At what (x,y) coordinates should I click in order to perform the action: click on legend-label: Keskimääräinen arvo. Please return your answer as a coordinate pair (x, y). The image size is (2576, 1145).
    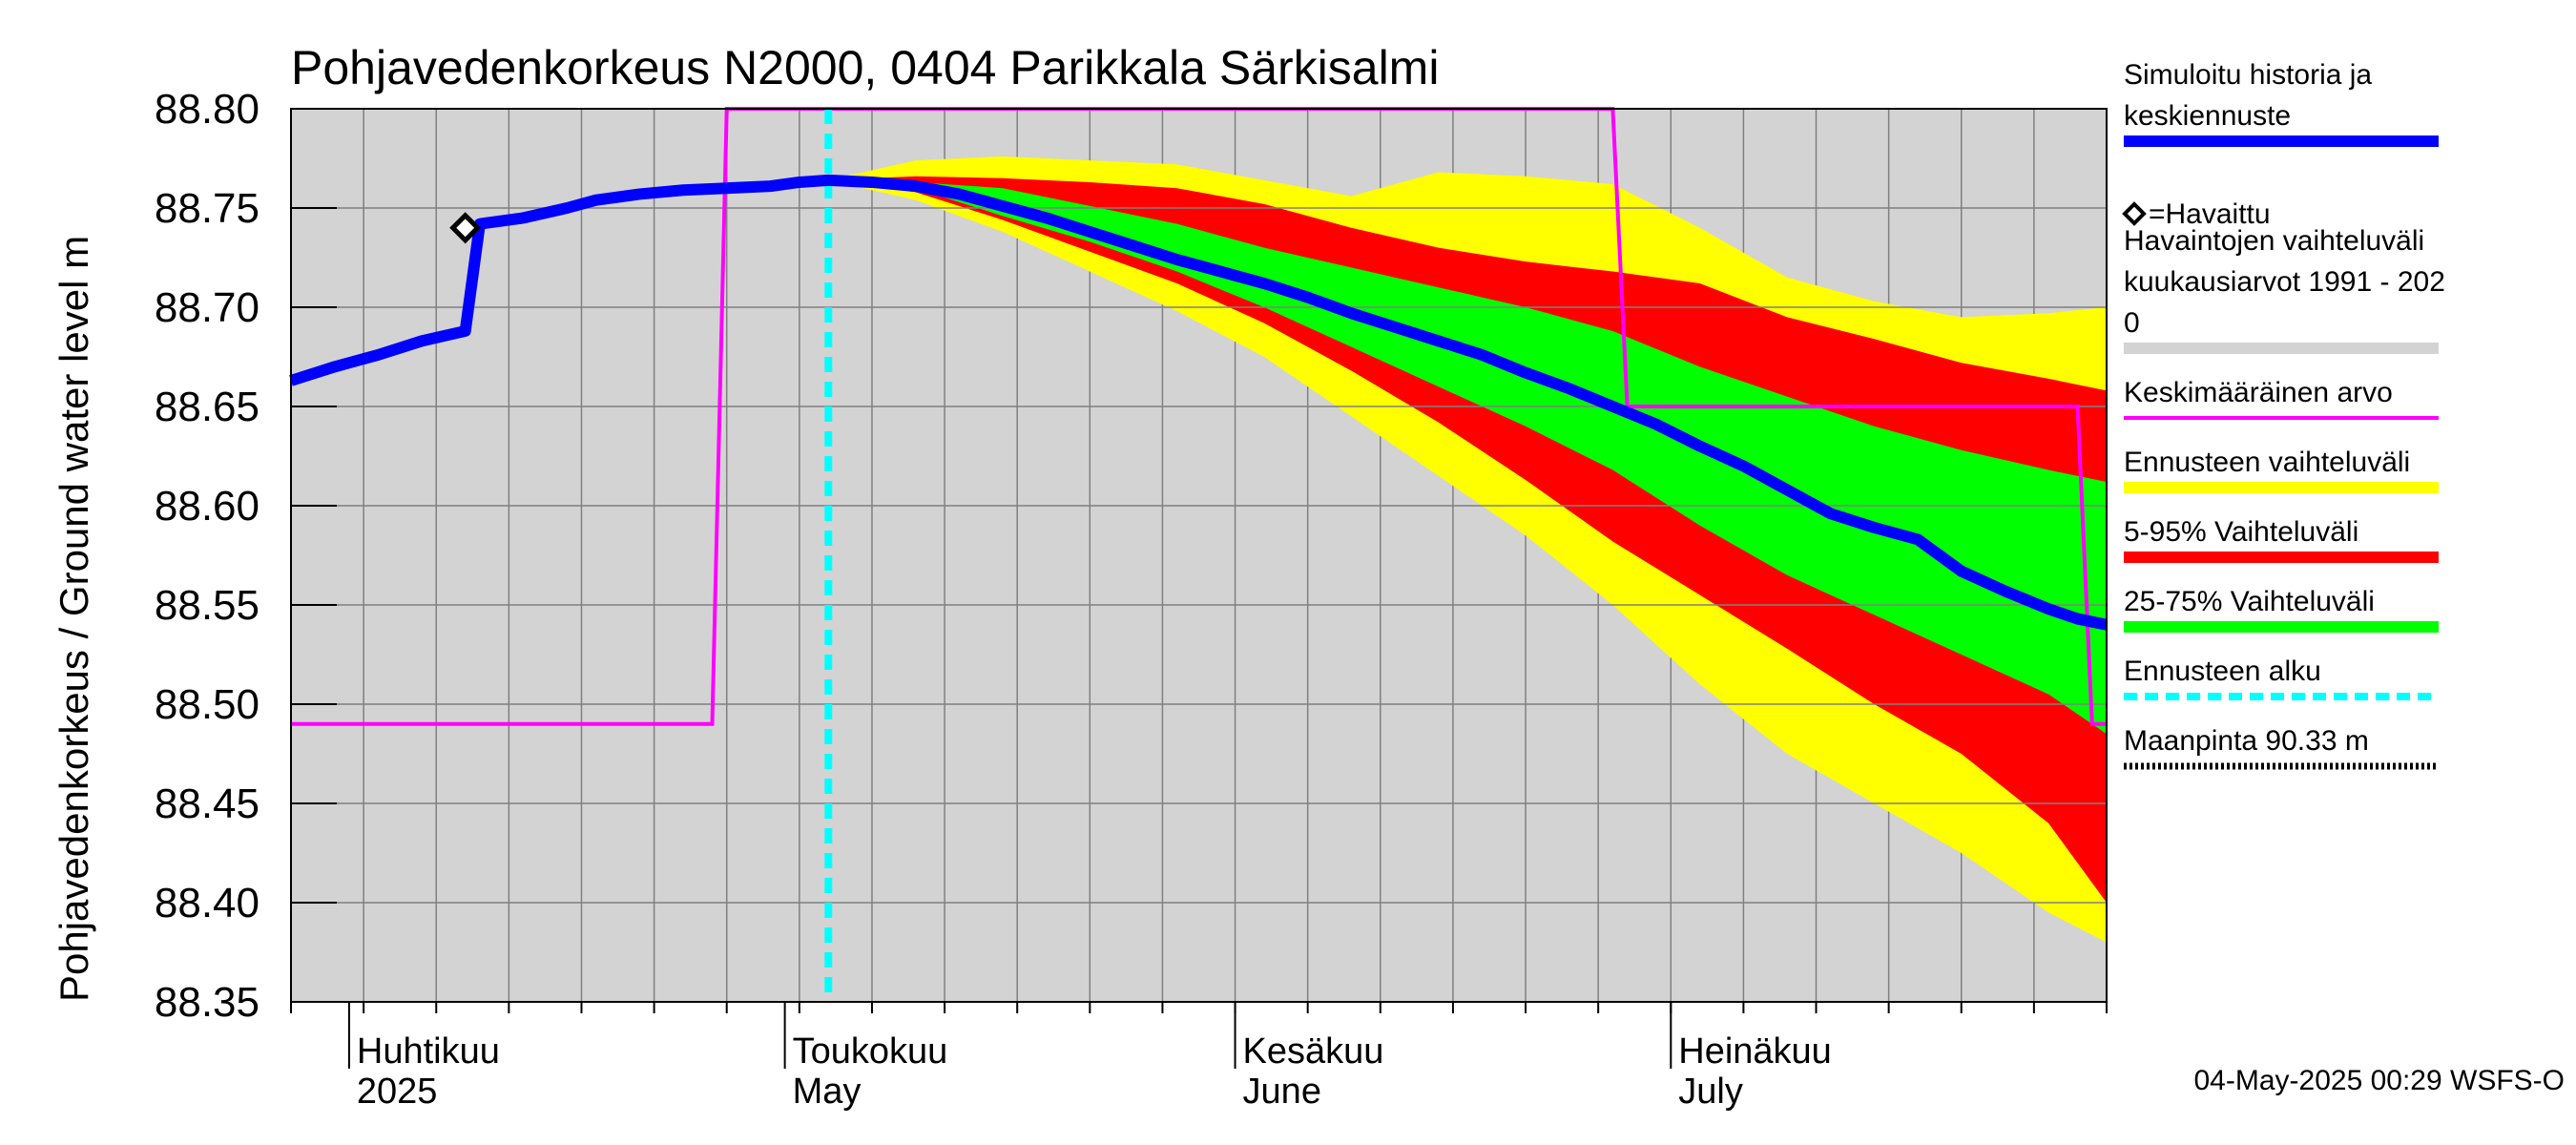
    Looking at the image, I should click on (2258, 392).